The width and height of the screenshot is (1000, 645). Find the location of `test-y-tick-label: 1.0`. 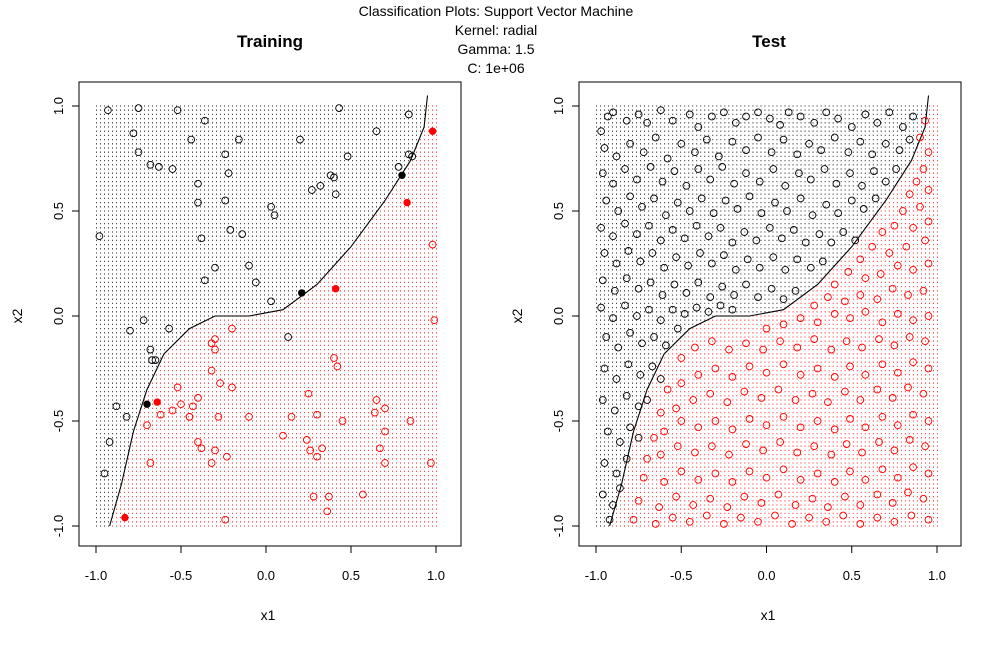

test-y-tick-label: 1.0 is located at coordinates (558, 106).